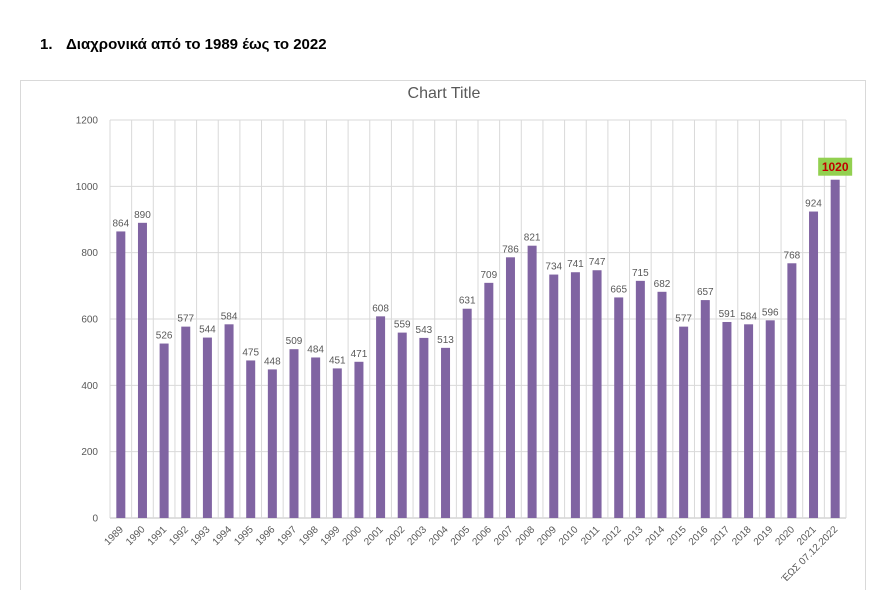  Describe the element at coordinates (461, 536) in the screenshot. I see `x-tick-label: 2005` at that location.